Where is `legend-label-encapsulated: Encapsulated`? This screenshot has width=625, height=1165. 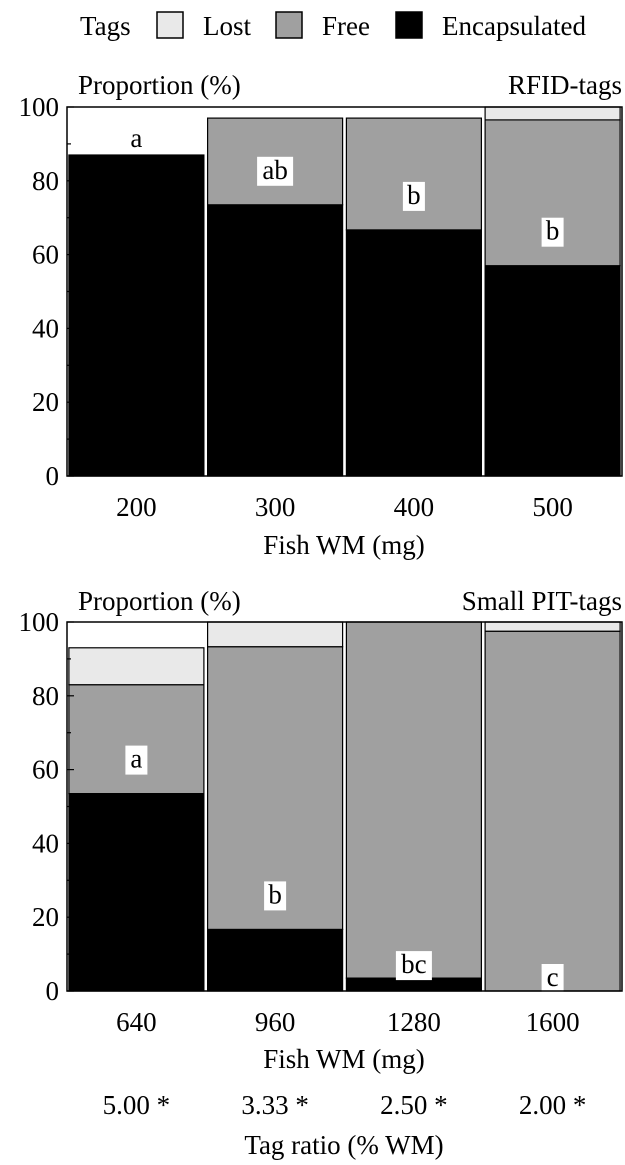 legend-label-encapsulated: Encapsulated is located at coordinates (514, 26).